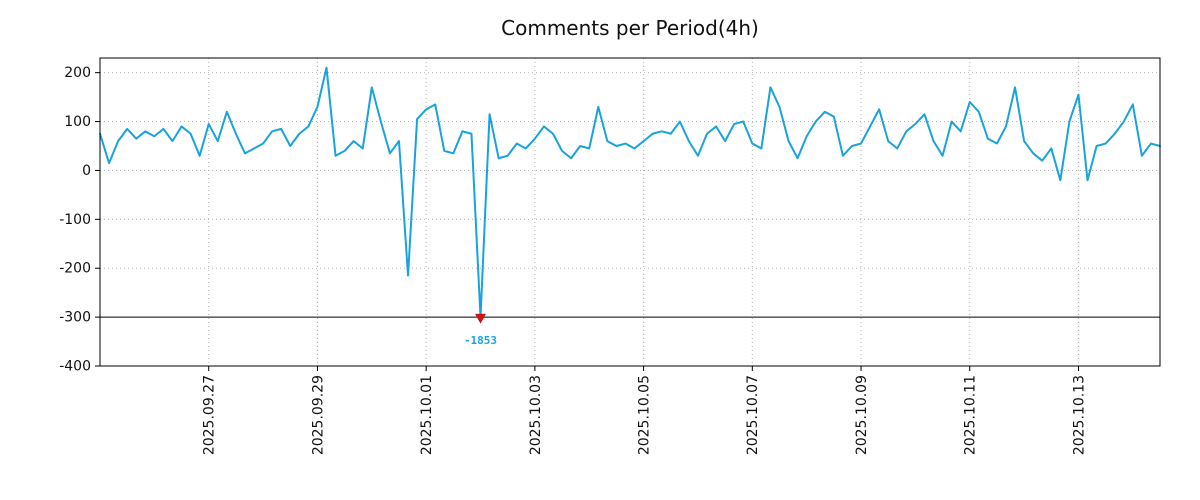 Image resolution: width=1200 pixels, height=500 pixels. I want to click on x-tick-label: 2025.10.01, so click(427, 415).